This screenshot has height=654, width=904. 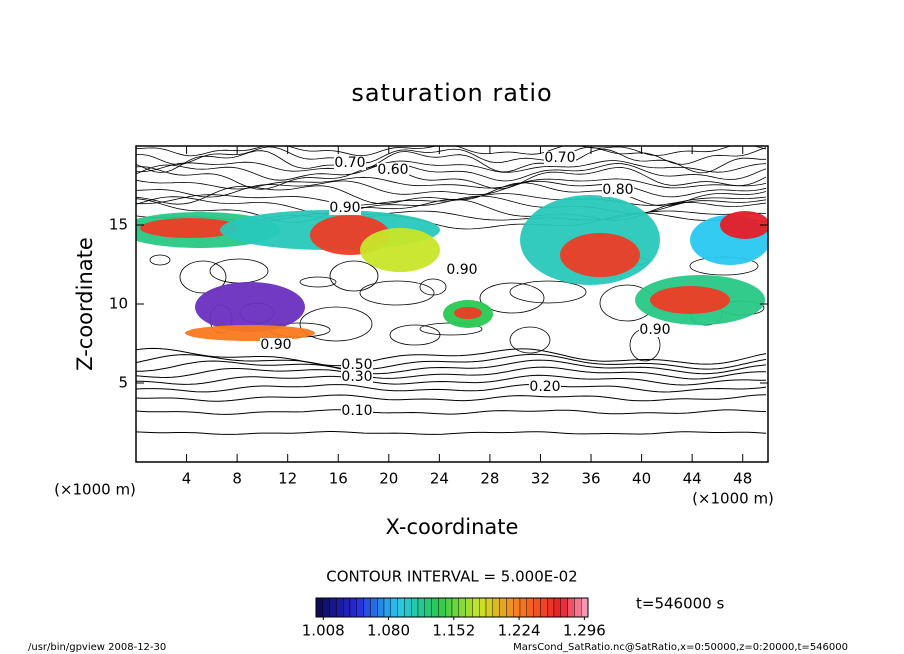 What do you see at coordinates (338, 479) in the screenshot?
I see `x-tick-label: 16` at bounding box center [338, 479].